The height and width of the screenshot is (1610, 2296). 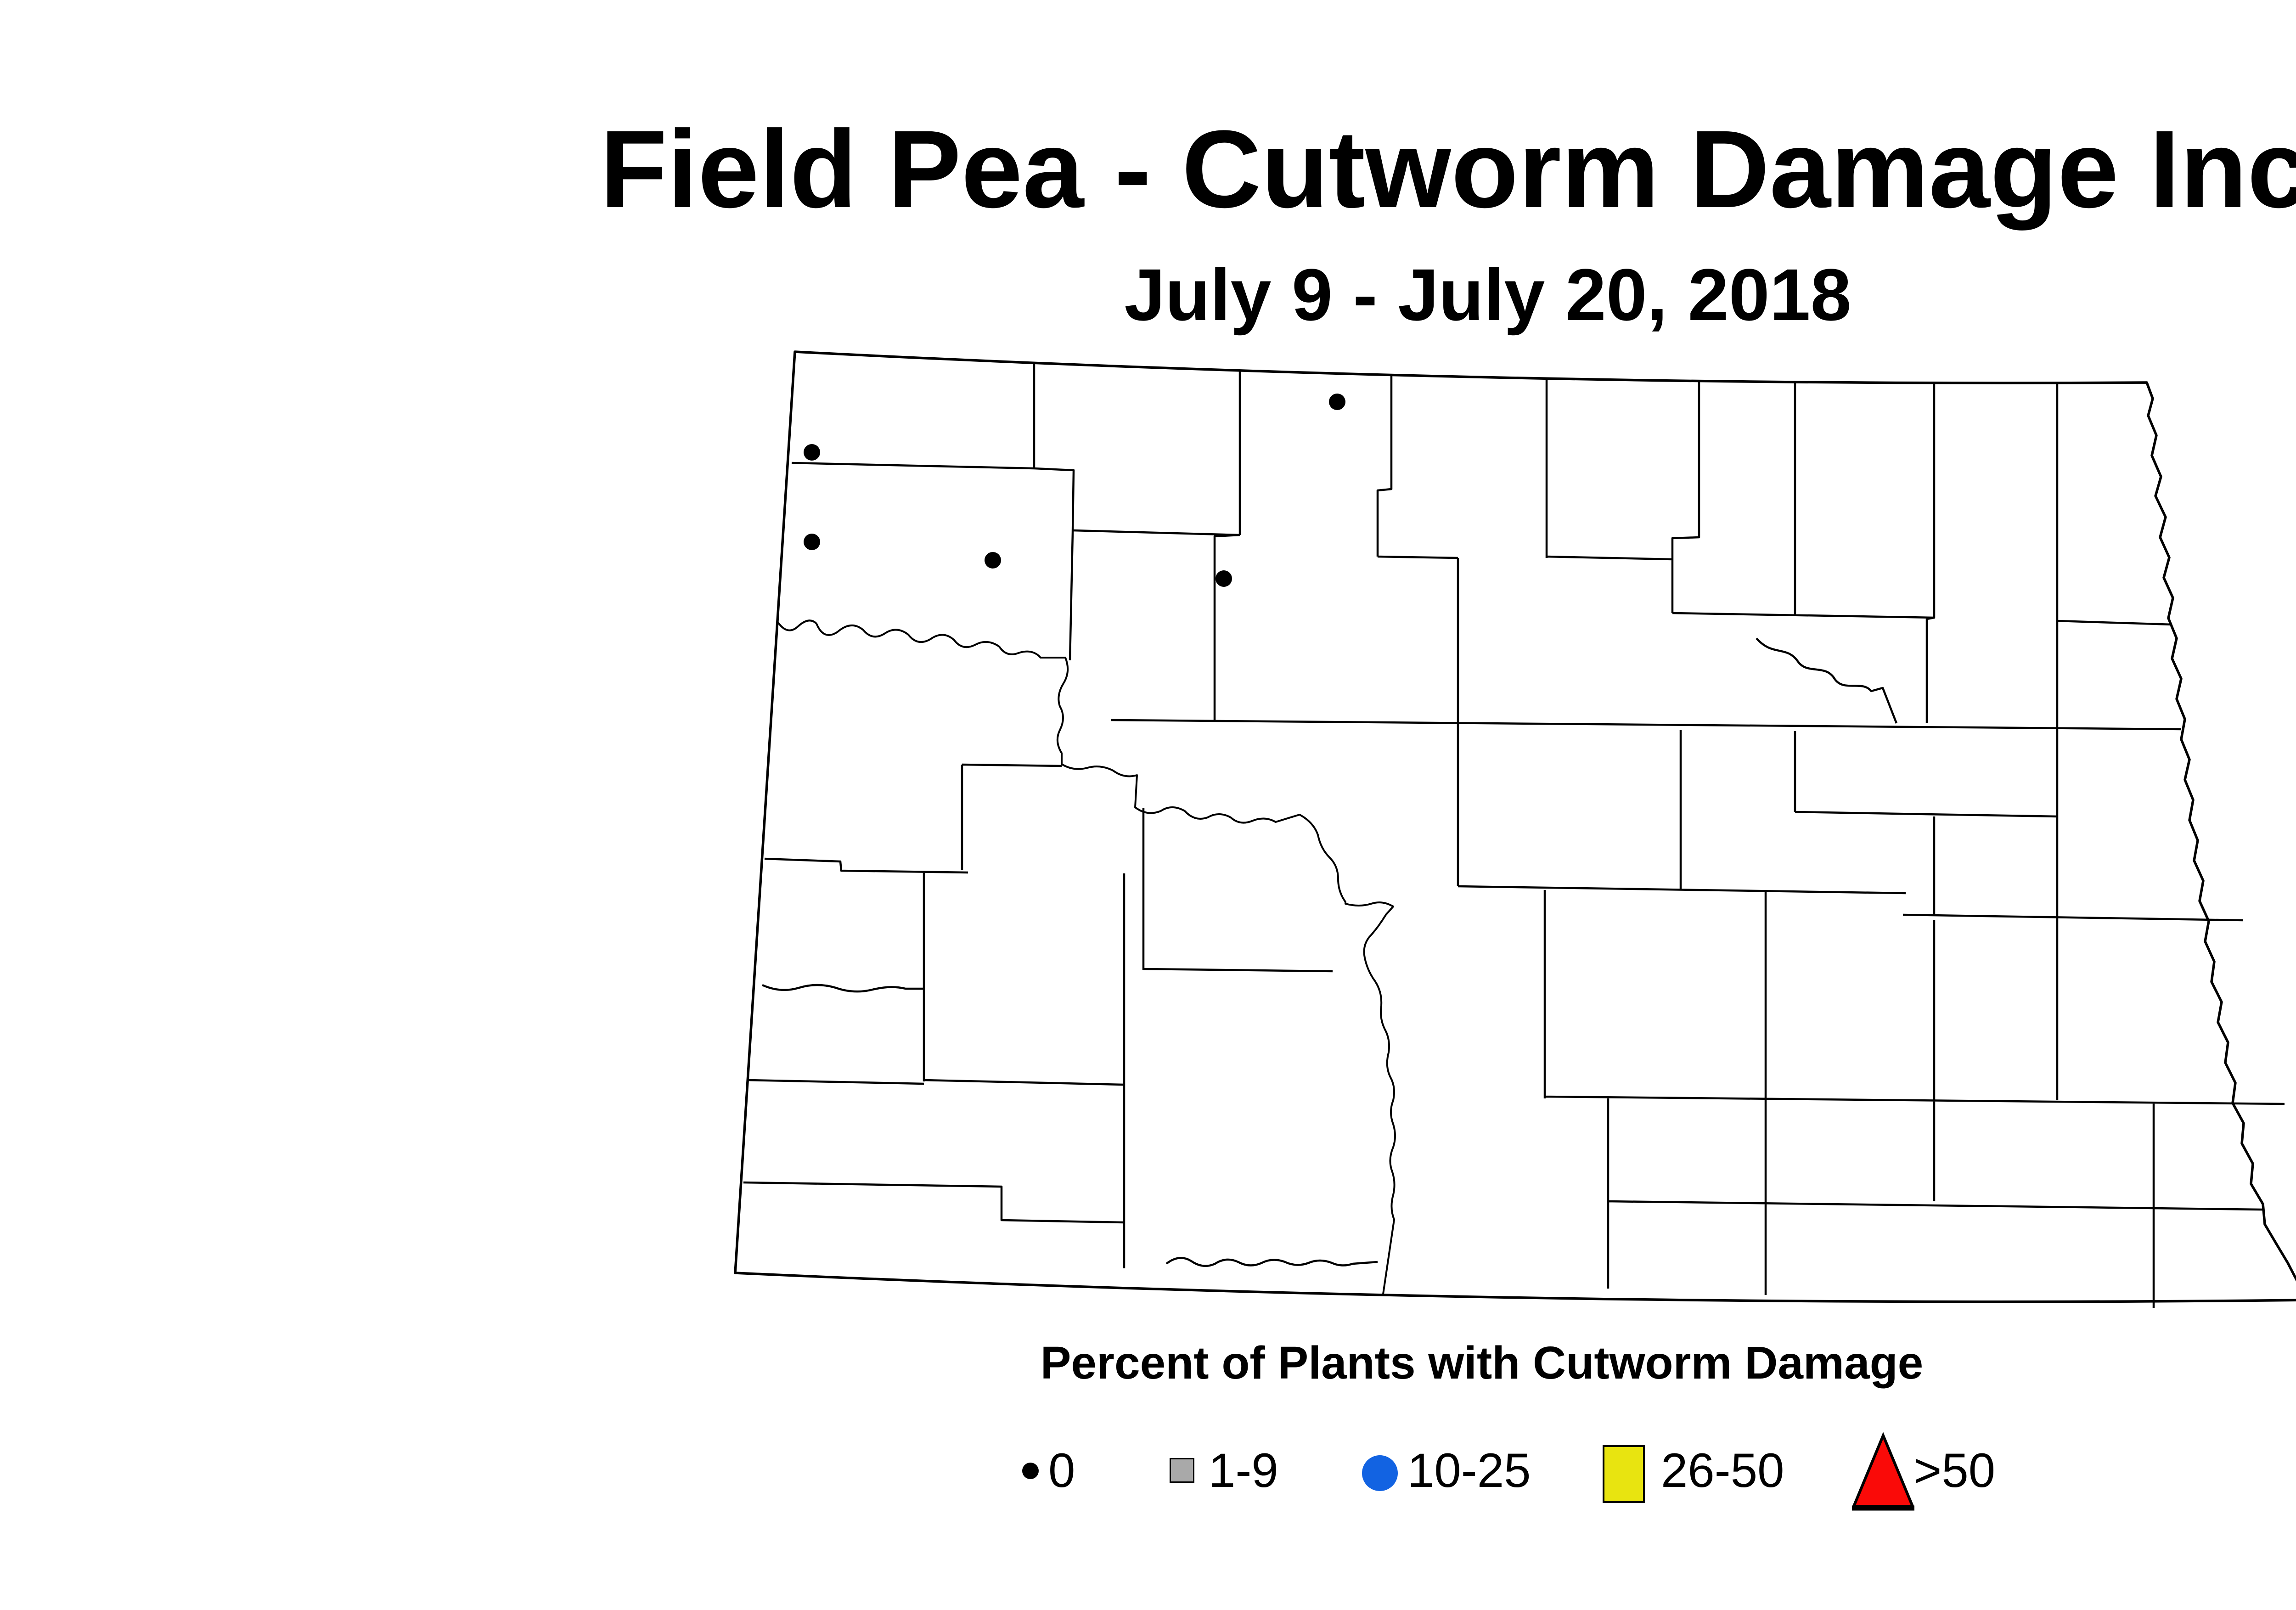 What do you see at coordinates (1244, 1471) in the screenshot?
I see `legend-label-1-9: 1-9` at bounding box center [1244, 1471].